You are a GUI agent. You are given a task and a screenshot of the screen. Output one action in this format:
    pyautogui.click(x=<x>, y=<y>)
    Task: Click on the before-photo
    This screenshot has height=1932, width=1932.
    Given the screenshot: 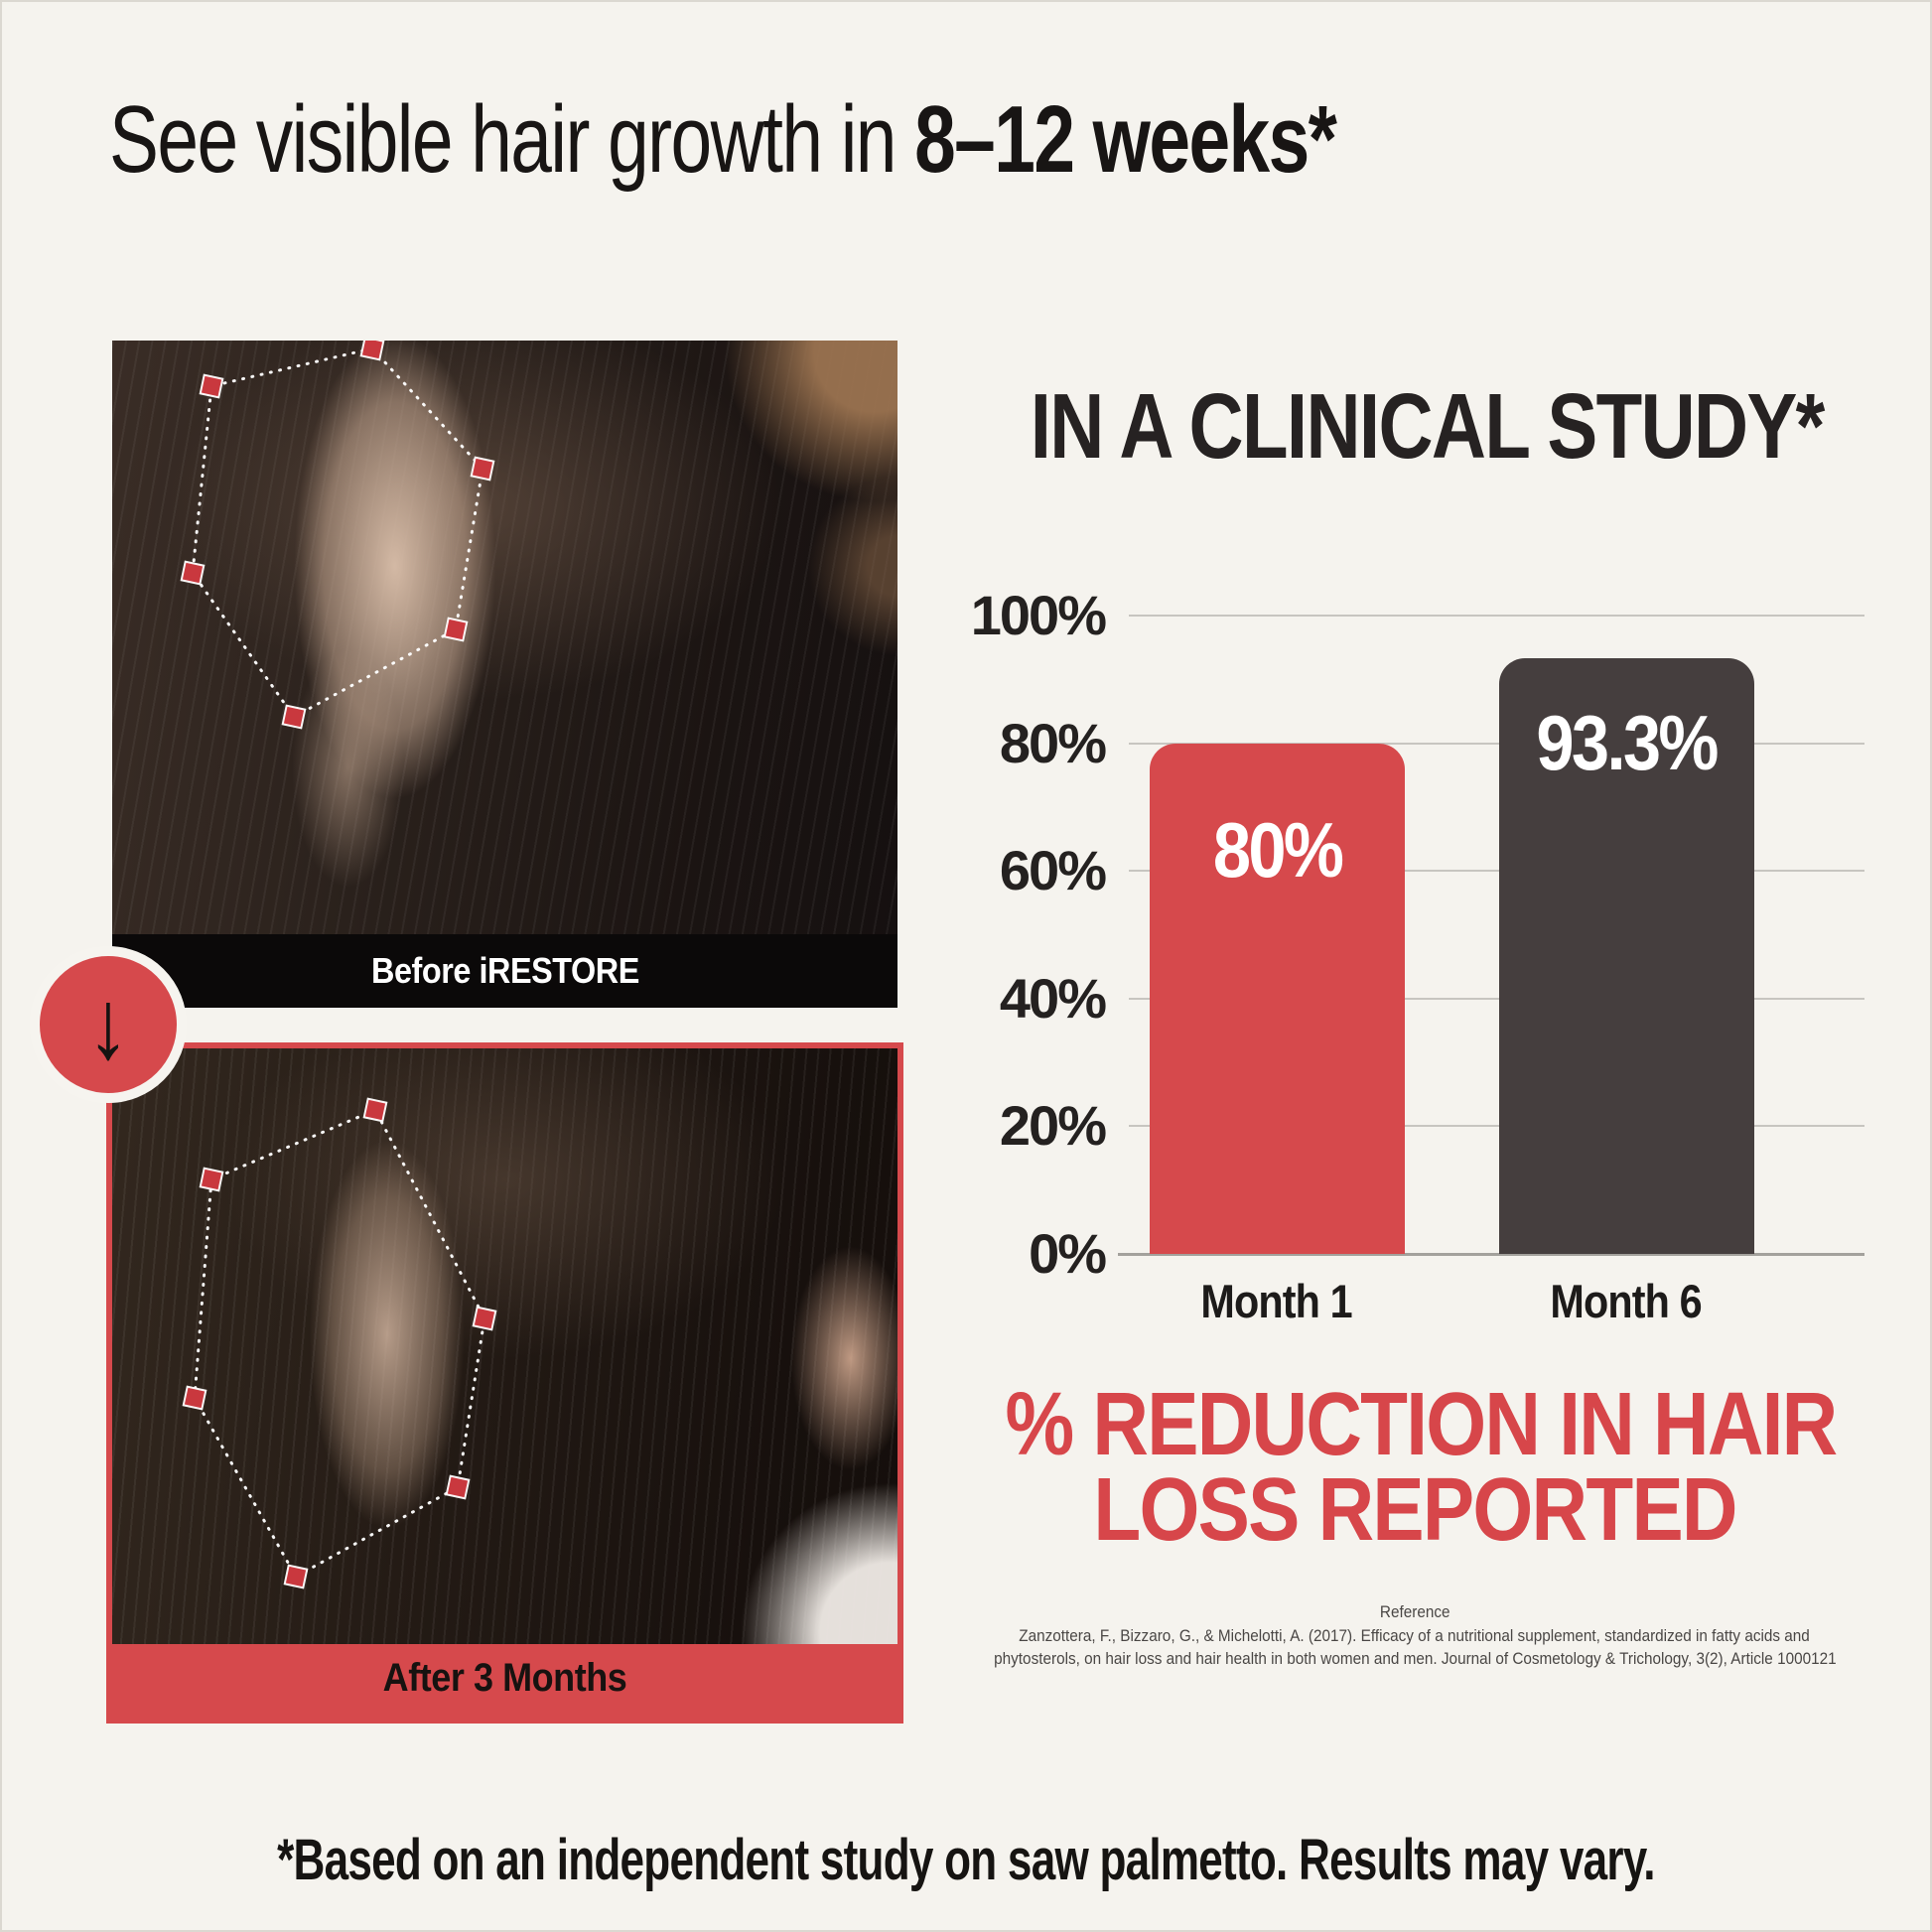 What is the action you would take?
    pyautogui.click(x=505, y=638)
    